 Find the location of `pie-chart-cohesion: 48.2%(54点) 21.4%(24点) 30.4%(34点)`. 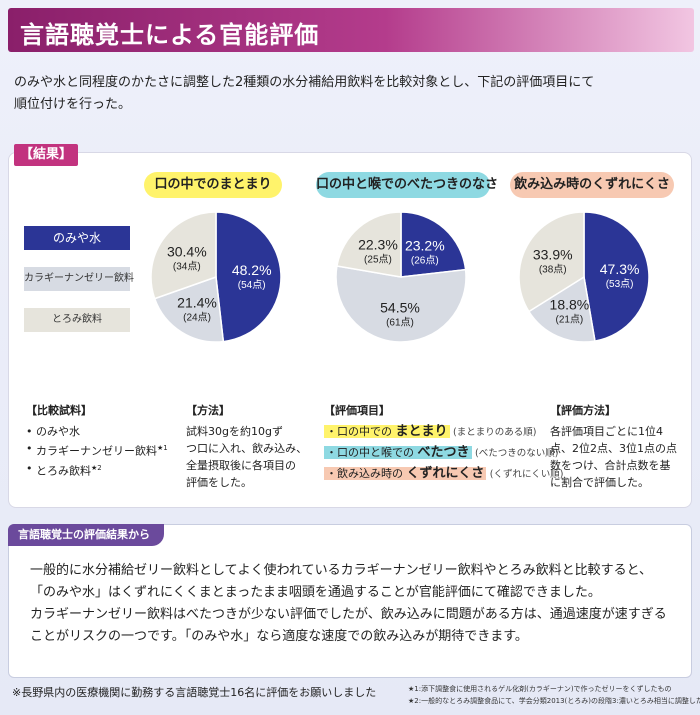

pie-chart-cohesion: 48.2%(54点) 21.4%(24点) 30.4%(34点) is located at coordinates (216, 277).